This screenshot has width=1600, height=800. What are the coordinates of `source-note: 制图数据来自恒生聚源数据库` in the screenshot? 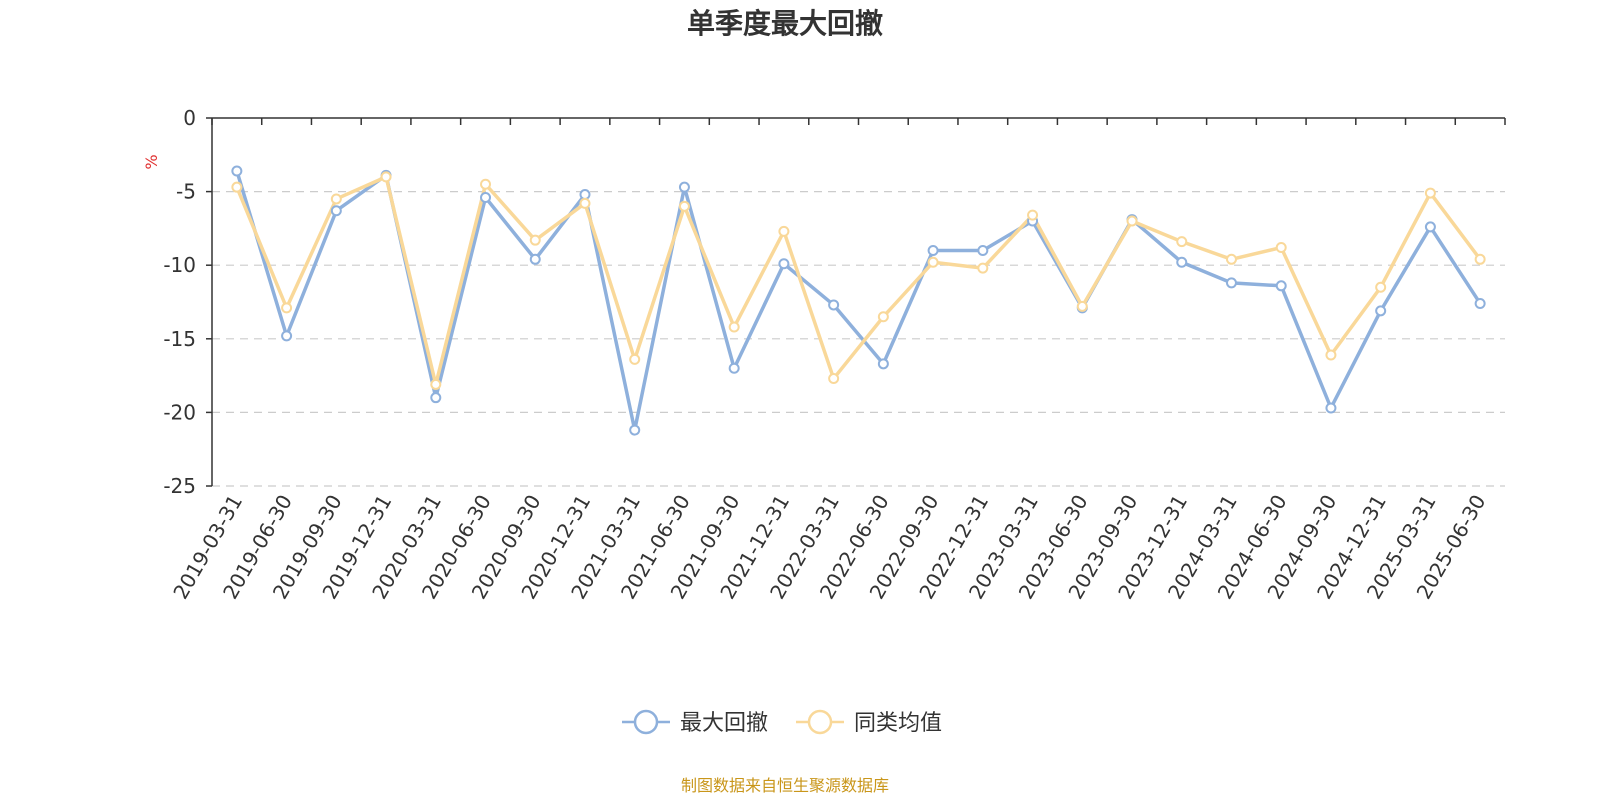 It's located at (785, 785).